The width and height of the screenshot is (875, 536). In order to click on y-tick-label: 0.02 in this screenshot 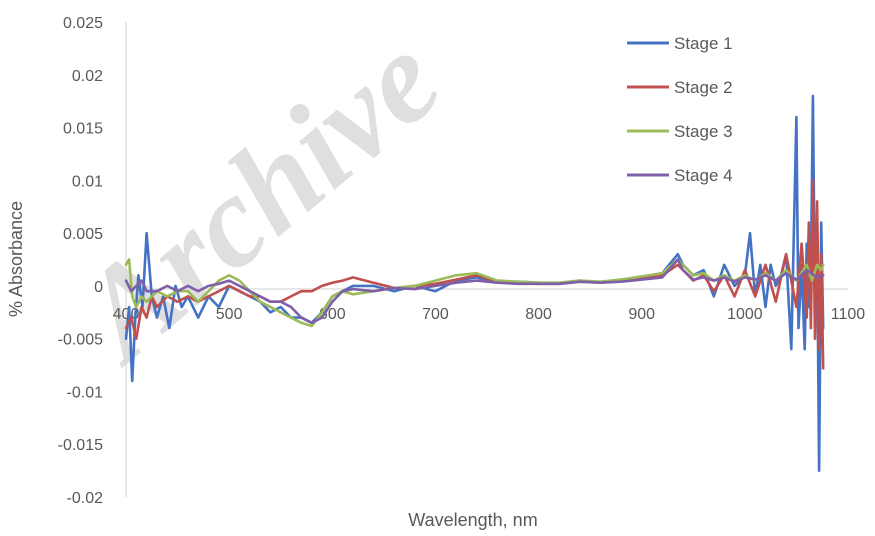, I will do `click(87, 76)`.